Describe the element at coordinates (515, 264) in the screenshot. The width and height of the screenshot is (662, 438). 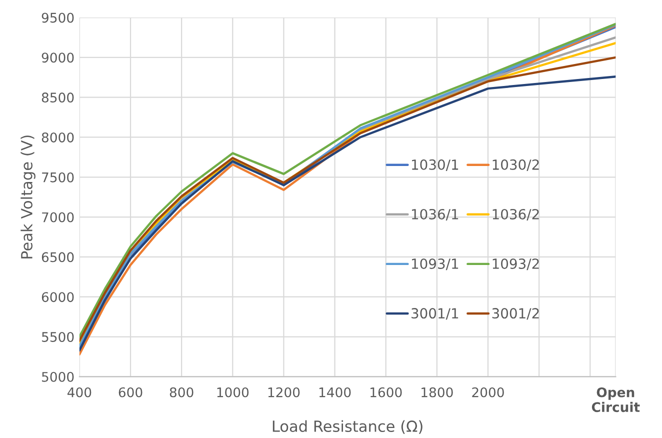
I see `legend-label: 1093/2` at that location.